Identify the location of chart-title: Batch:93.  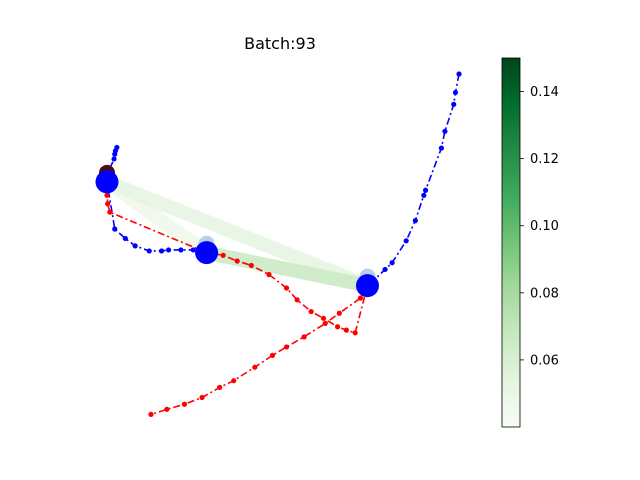
(280, 43).